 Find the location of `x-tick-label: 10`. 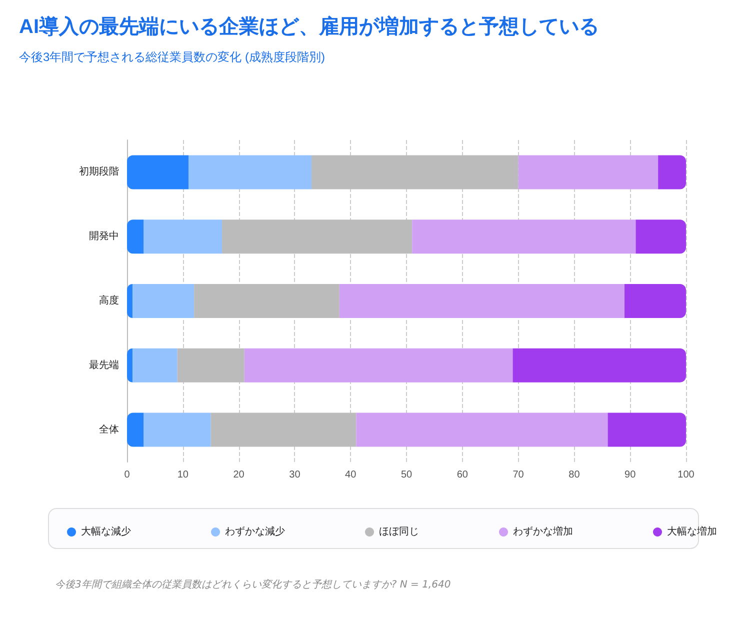

x-tick-label: 10 is located at coordinates (183, 475).